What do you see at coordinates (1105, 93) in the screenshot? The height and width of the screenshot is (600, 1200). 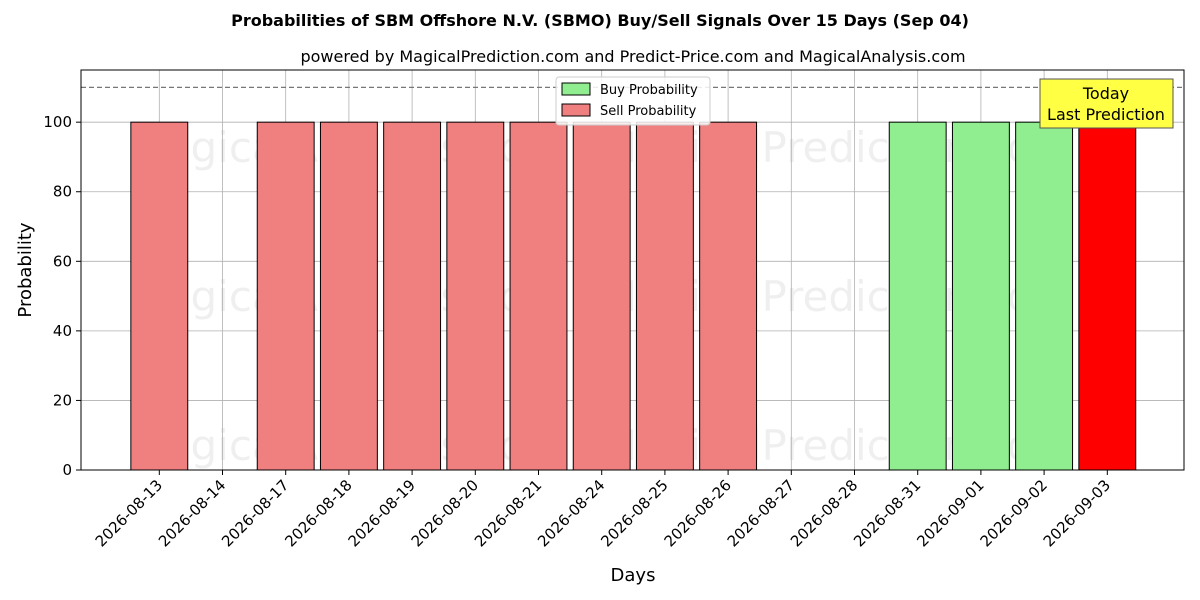 I see `annotation-text: Today` at bounding box center [1105, 93].